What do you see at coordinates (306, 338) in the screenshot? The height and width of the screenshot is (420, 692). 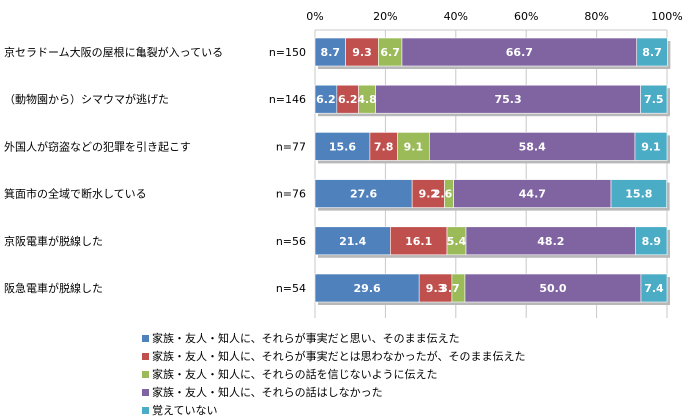 I see `legend-label: 家族・友人・知人に、それらが事実だと思い、そのまま伝えた` at bounding box center [306, 338].